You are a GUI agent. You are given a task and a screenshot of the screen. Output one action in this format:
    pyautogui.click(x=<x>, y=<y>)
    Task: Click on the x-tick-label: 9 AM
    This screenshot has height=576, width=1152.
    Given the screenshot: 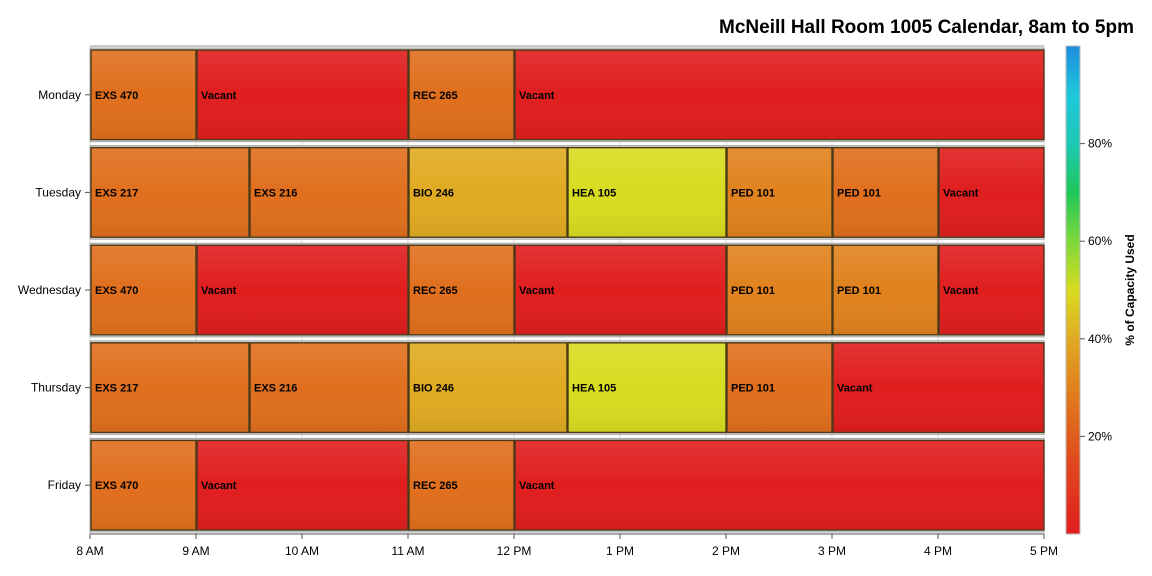 What is the action you would take?
    pyautogui.click(x=195, y=551)
    